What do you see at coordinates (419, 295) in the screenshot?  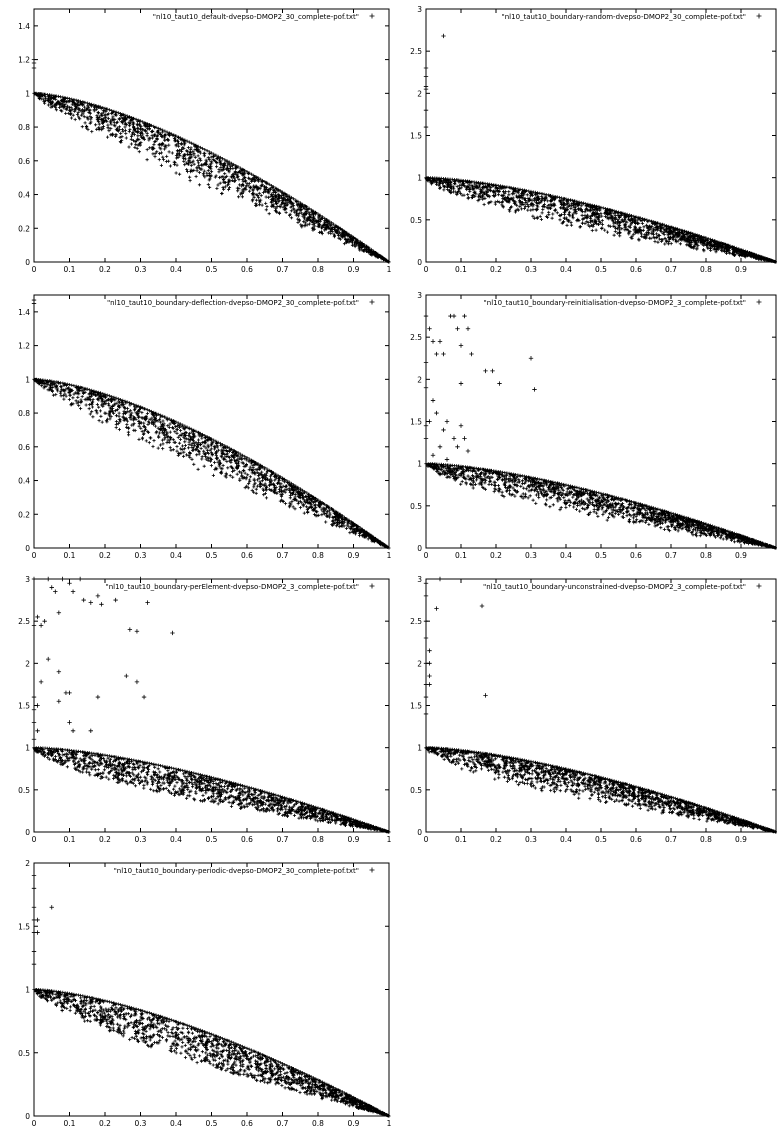 I see `y-tick-label: 3` at bounding box center [419, 295].